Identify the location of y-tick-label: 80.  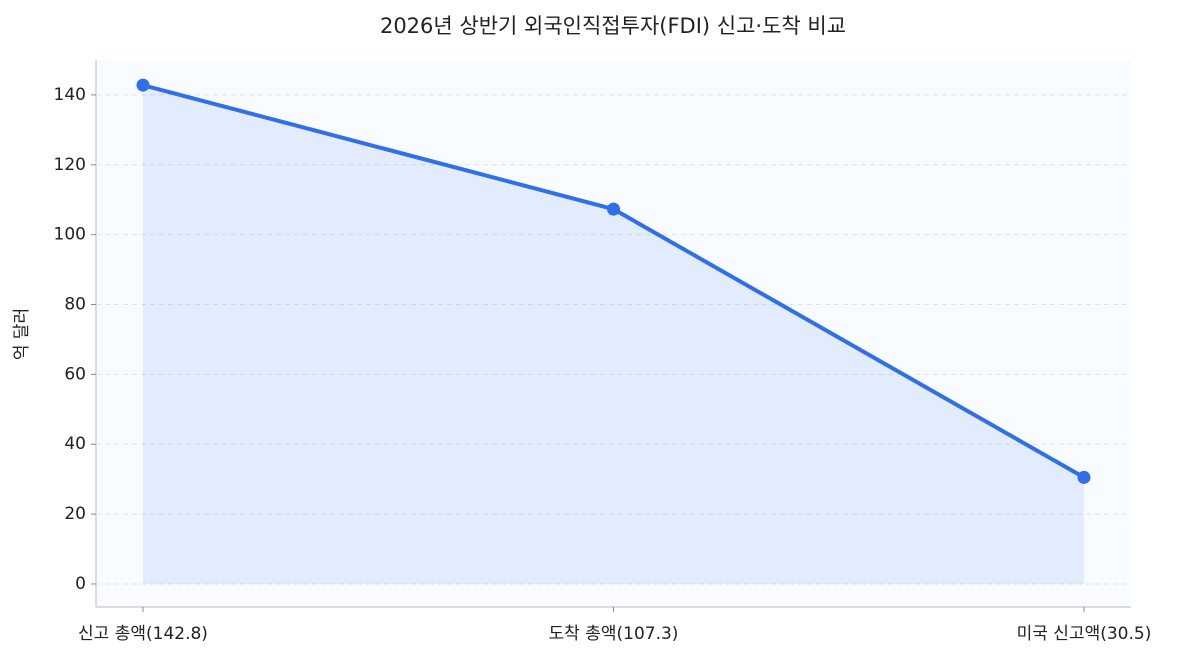
(75, 305).